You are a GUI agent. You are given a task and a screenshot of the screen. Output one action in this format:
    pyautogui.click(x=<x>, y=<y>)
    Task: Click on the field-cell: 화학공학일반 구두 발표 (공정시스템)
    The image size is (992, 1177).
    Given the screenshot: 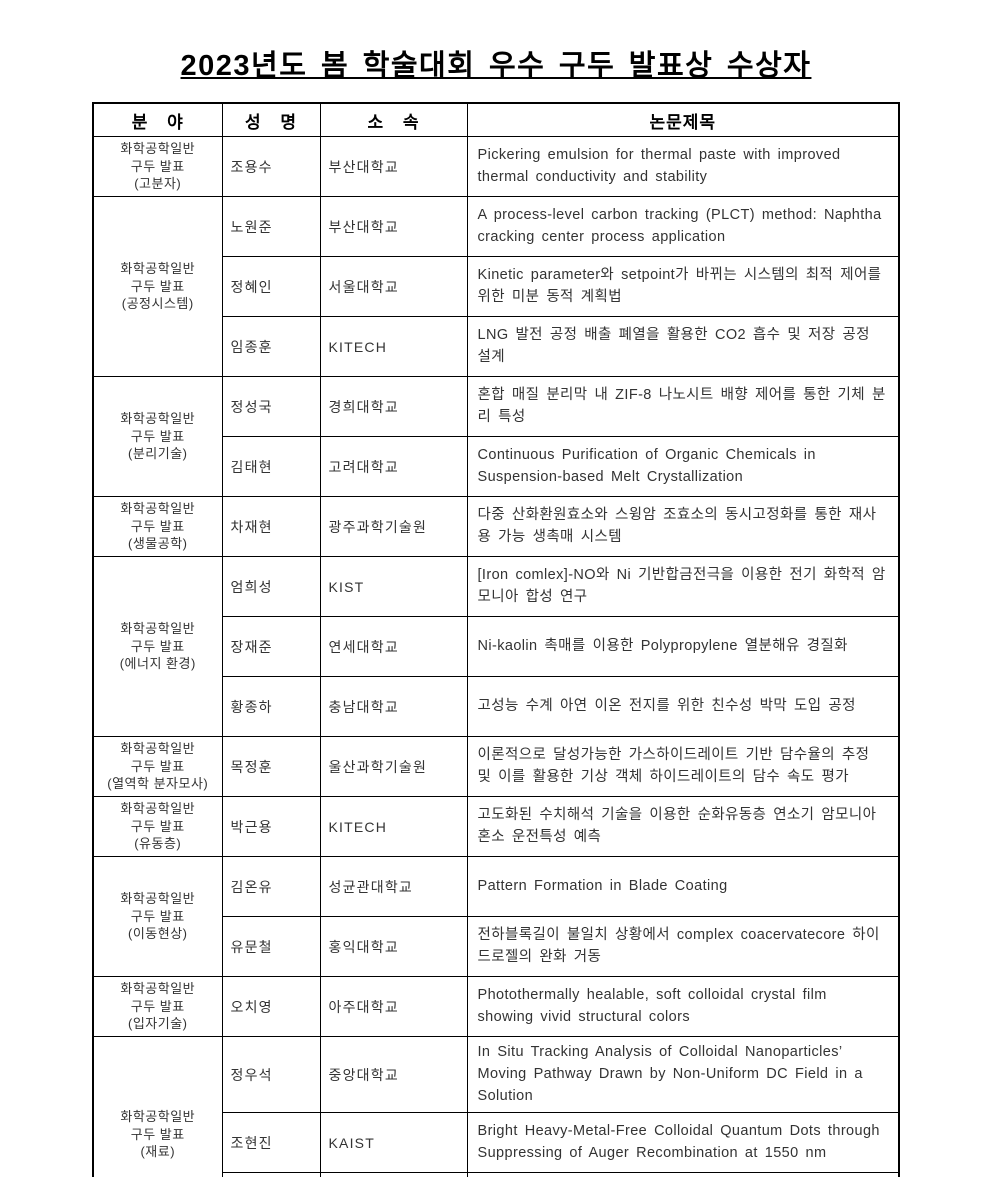 What is the action you would take?
    pyautogui.click(x=157, y=286)
    